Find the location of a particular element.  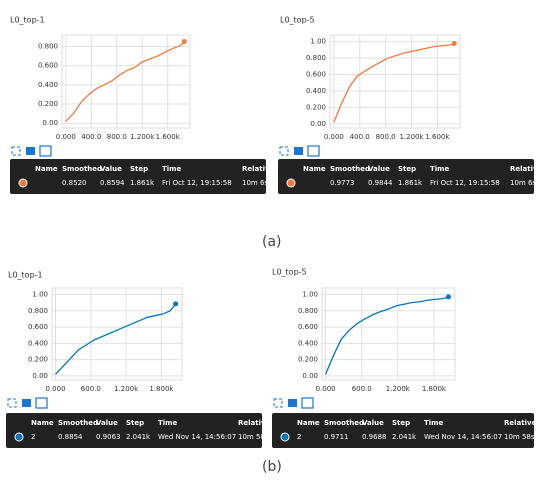

tooltip-cell: 0.9711 is located at coordinates (336, 437).